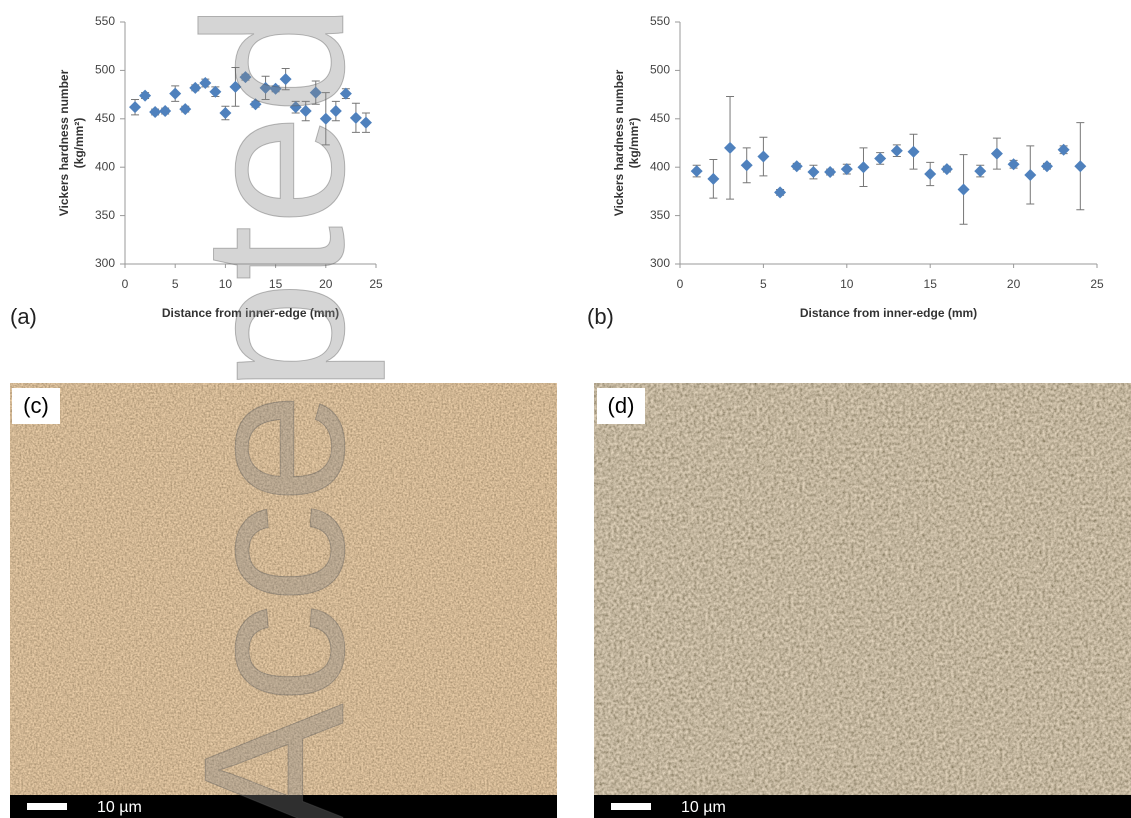 This screenshot has width=1131, height=818. I want to click on panel-label: (b), so click(600, 316).